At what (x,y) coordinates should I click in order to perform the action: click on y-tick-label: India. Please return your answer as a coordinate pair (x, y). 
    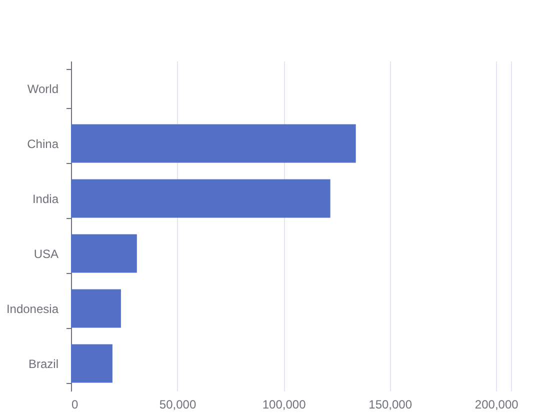
    Looking at the image, I should click on (45, 199).